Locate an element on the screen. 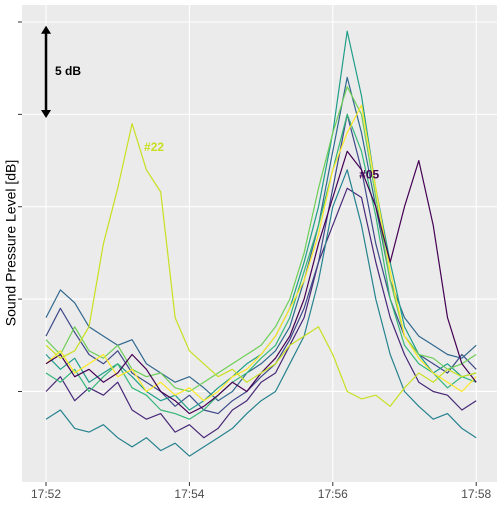  series-label: #22 is located at coordinates (154, 147).